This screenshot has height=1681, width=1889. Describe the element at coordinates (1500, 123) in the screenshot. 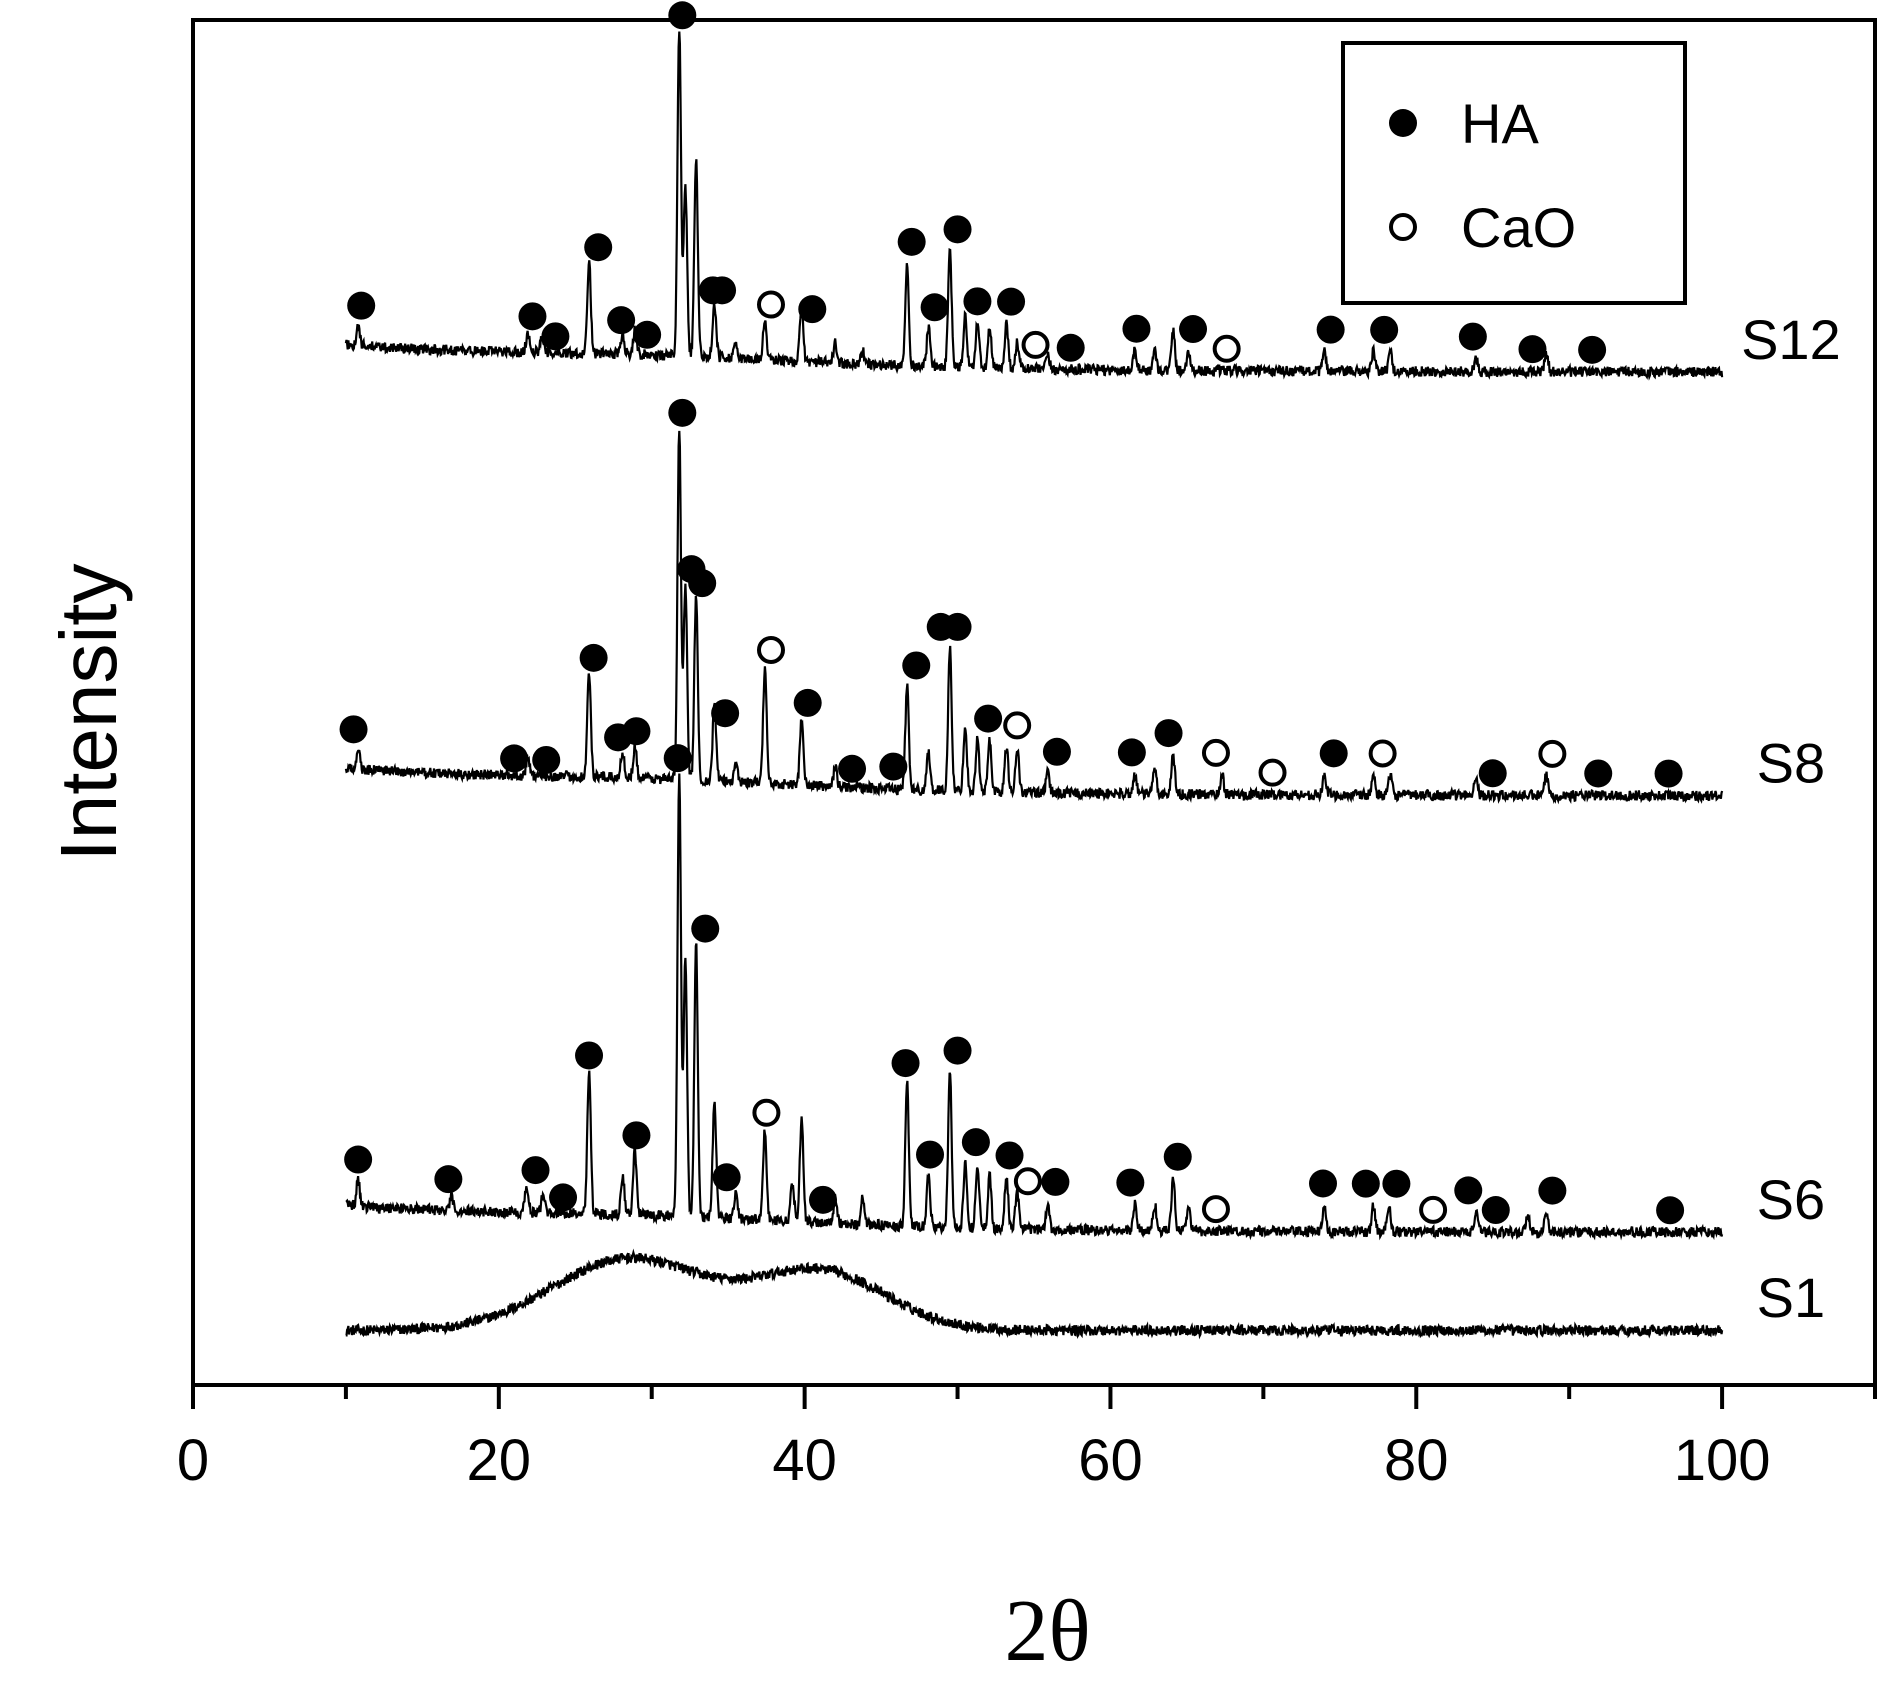

I see `legend-label: HA` at that location.